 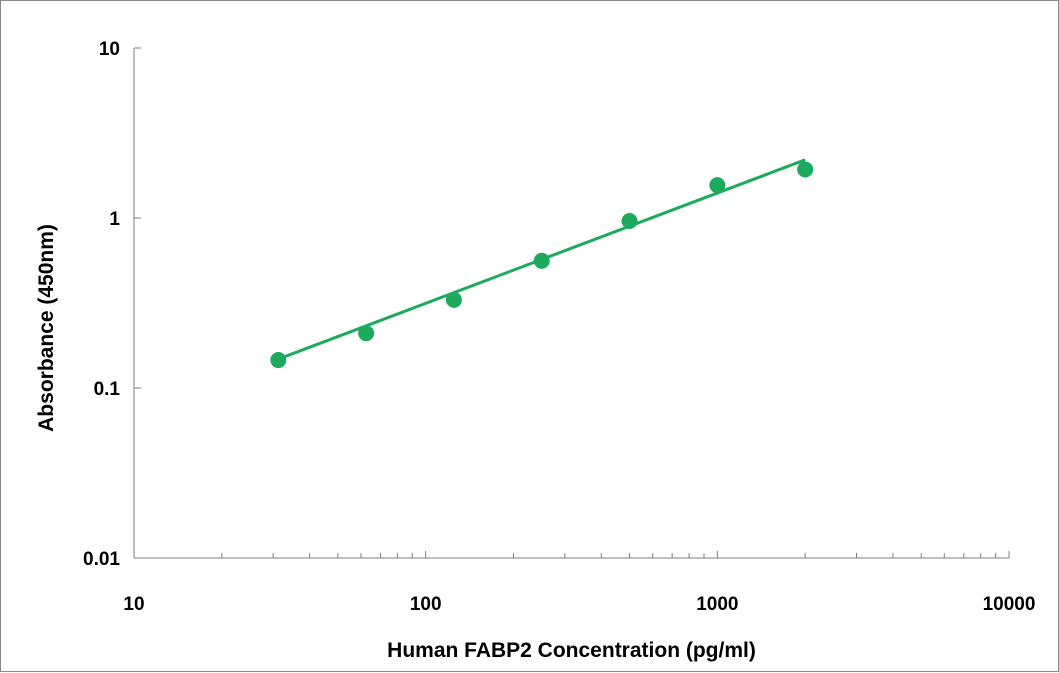 What do you see at coordinates (133, 604) in the screenshot?
I see `x-tick-label-10: 10` at bounding box center [133, 604].